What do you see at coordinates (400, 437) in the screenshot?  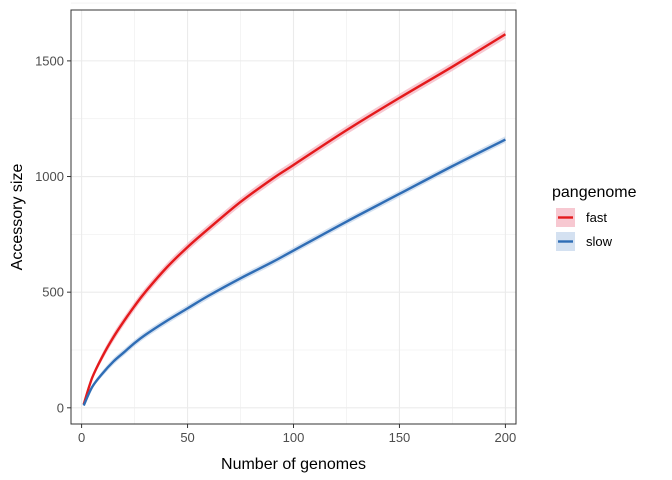 I see `x-tick-label: 150` at bounding box center [400, 437].